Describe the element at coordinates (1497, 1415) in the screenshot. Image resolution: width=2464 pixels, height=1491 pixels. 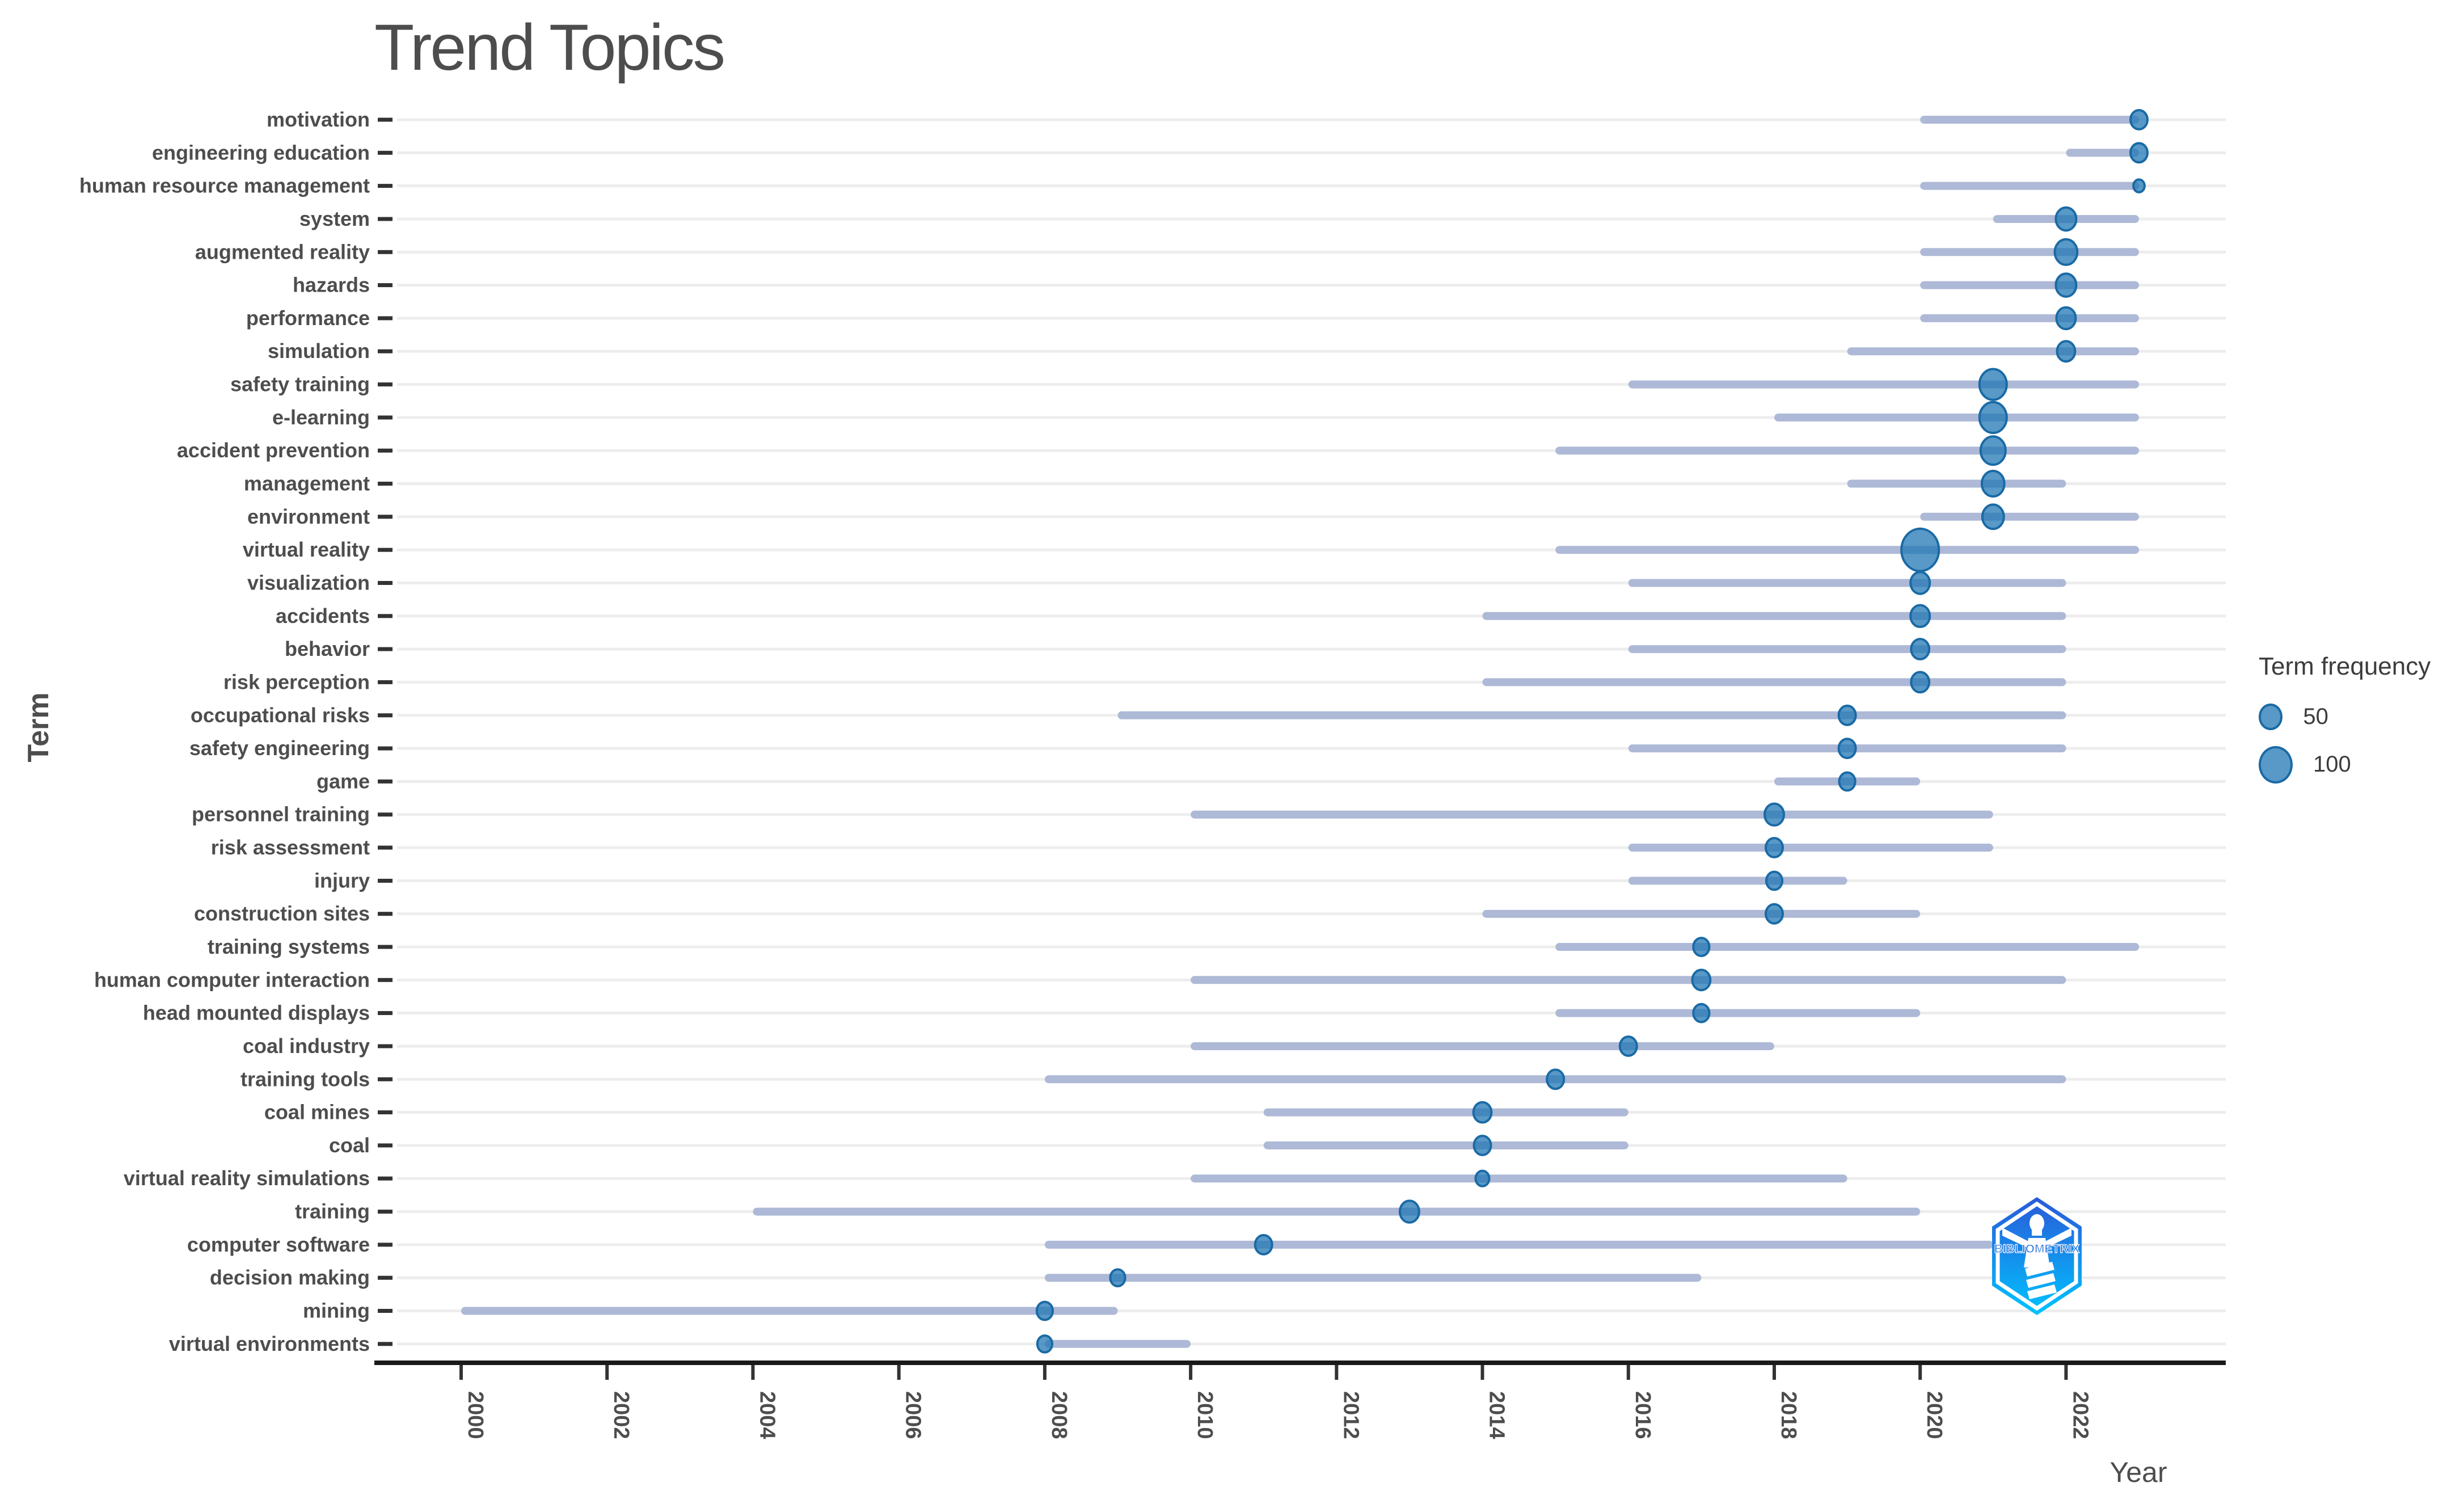
I see `x-tick-label: 2014` at that location.